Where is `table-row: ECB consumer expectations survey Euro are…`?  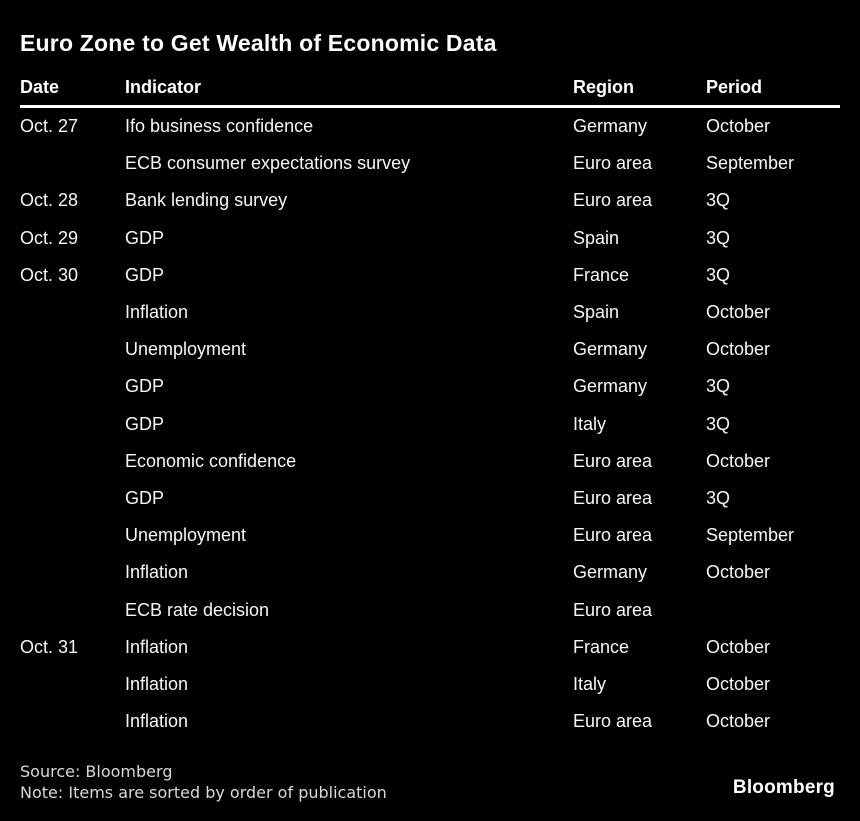
table-row: ECB consumer expectations survey Euro are… is located at coordinates (430, 163).